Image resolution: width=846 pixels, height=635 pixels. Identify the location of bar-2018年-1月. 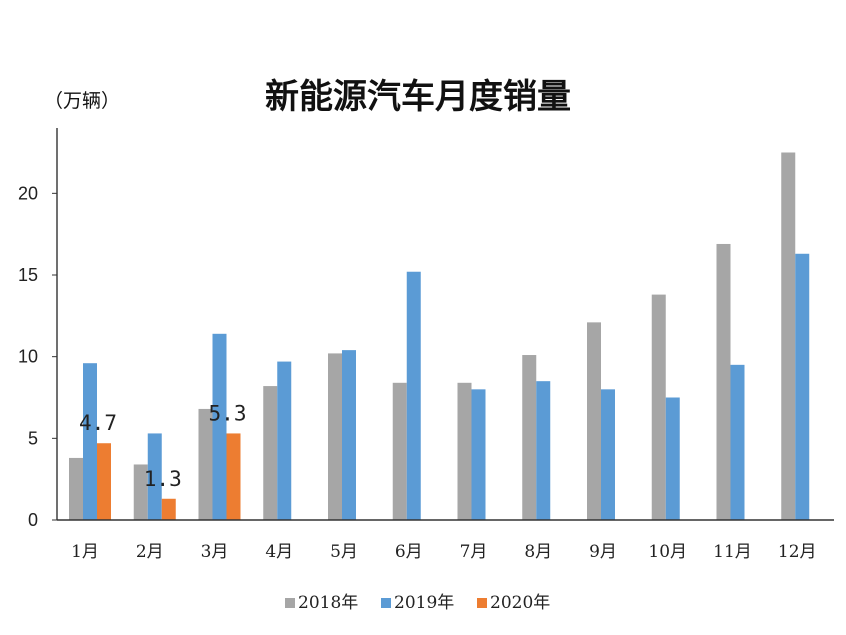
(76, 488).